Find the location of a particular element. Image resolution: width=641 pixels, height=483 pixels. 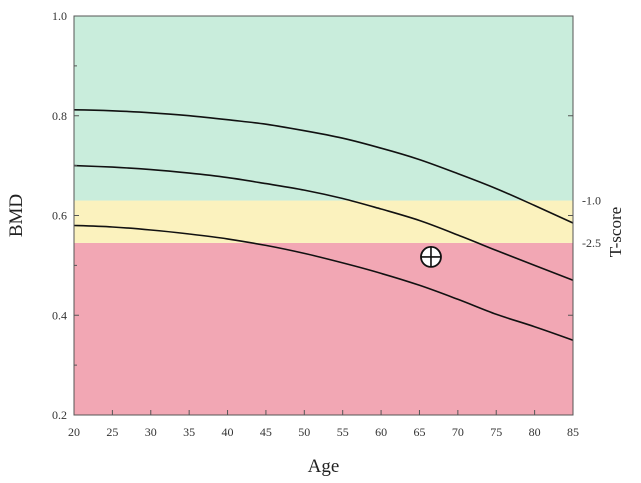

x-tick-label: 70 is located at coordinates (458, 432).